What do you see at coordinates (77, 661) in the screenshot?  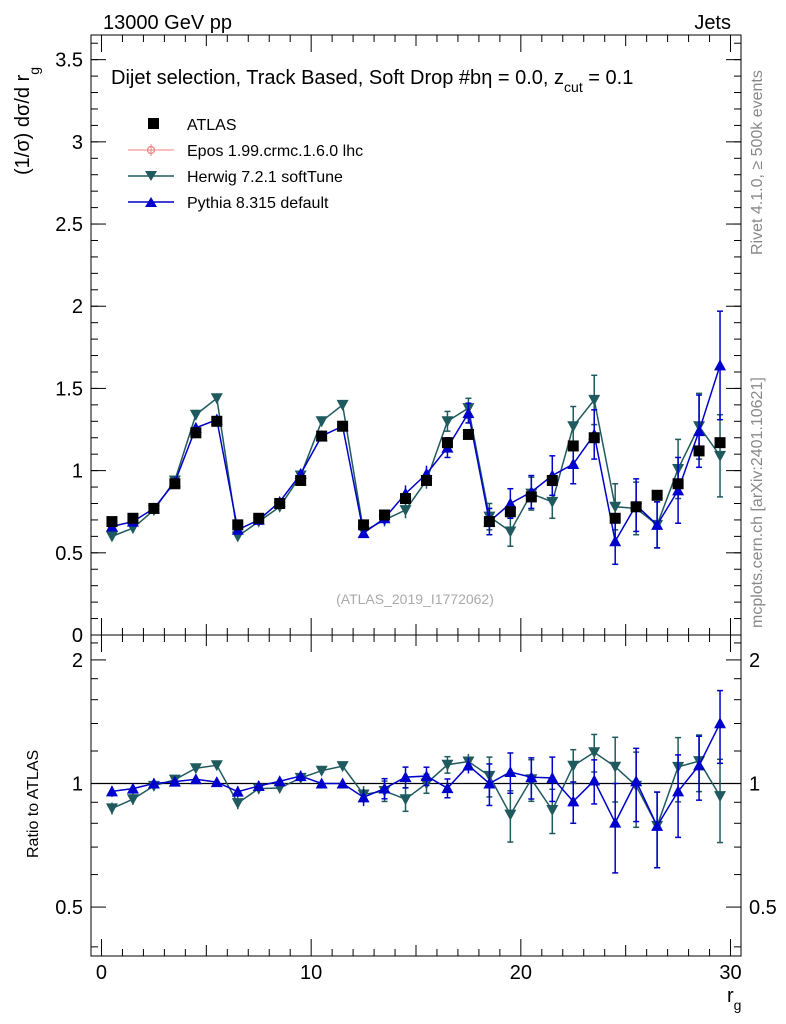 I see `ratio-y-tick-label: 2` at bounding box center [77, 661].